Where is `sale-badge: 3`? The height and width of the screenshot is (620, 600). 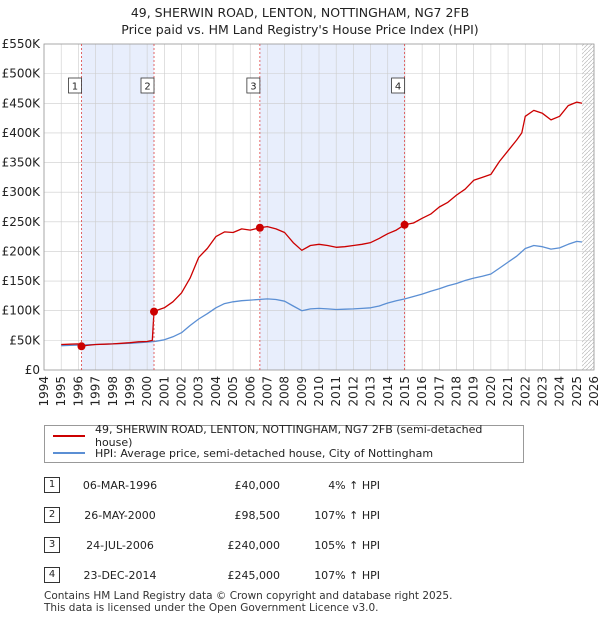
sale-badge: 3 is located at coordinates (52, 545).